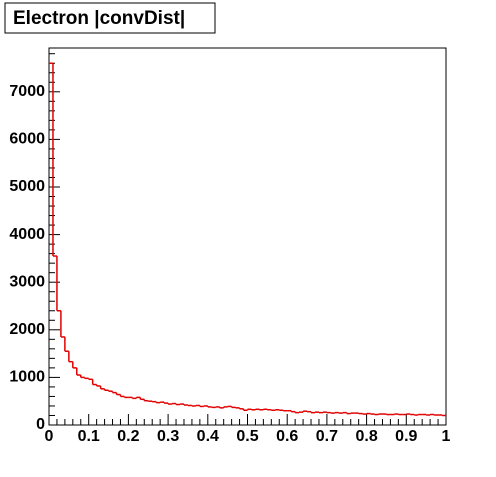 This screenshot has width=496, height=477. I want to click on x-tick-label: 0.8, so click(366, 436).